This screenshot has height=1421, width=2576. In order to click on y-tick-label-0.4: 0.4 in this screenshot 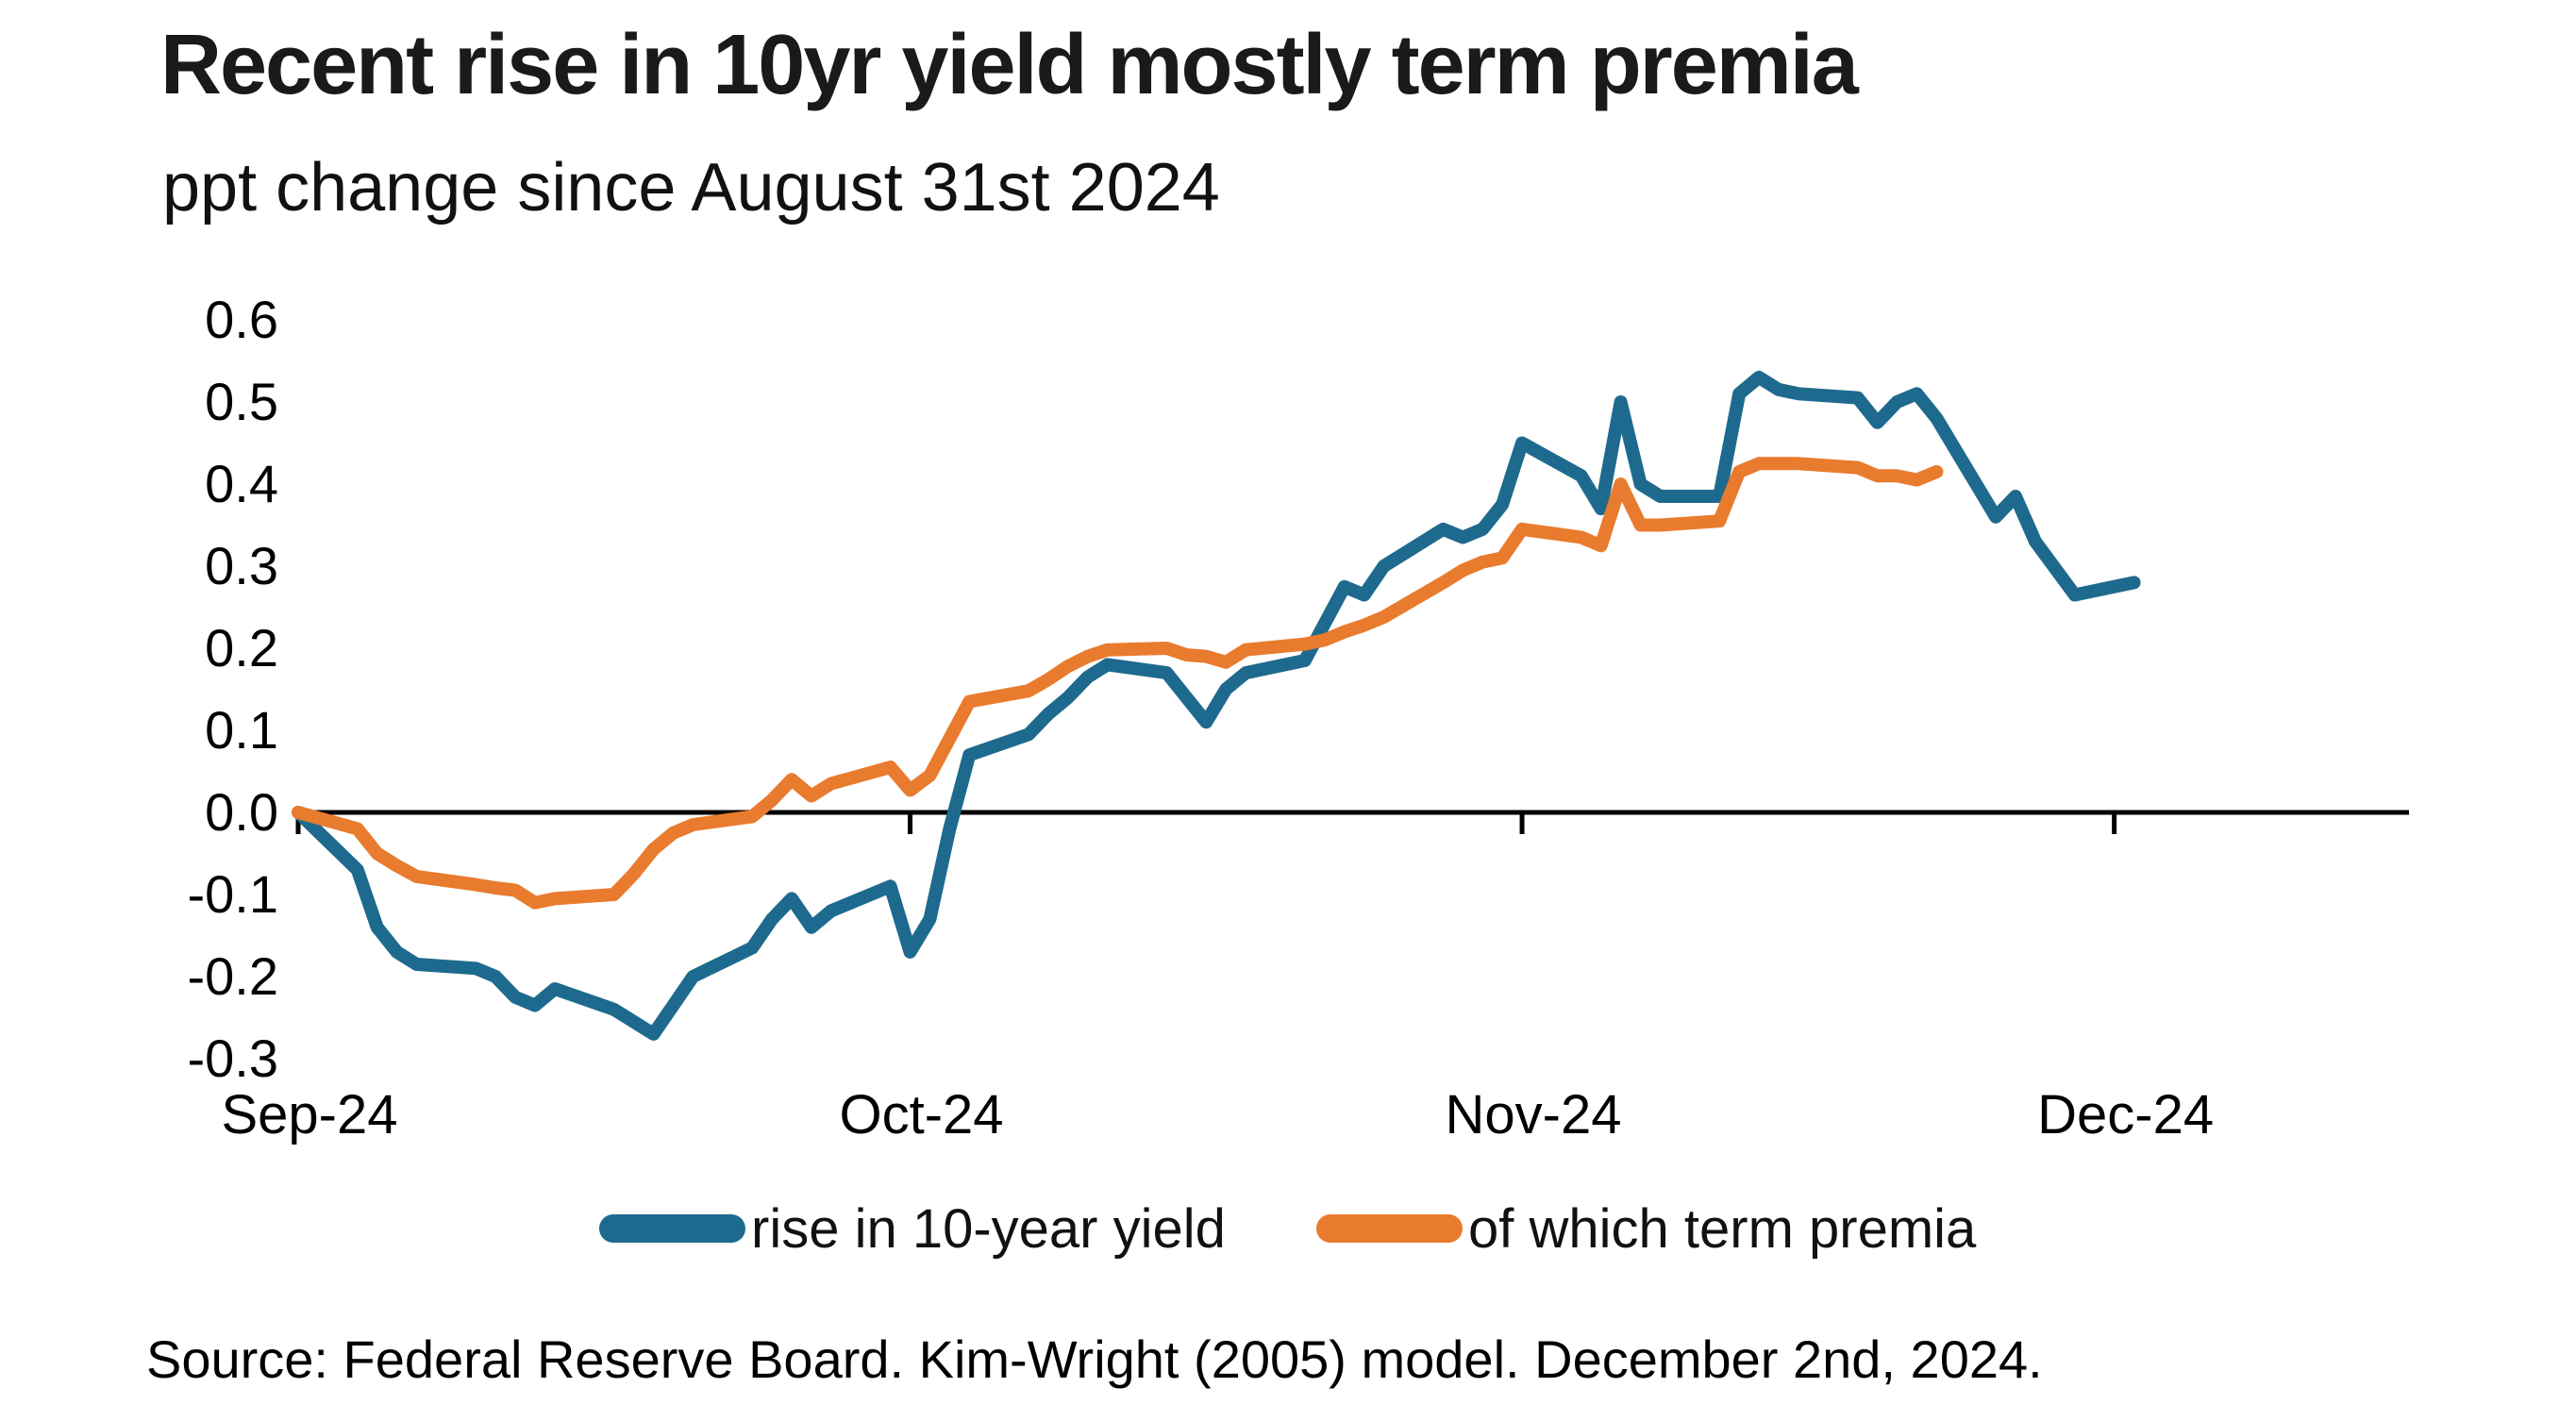, I will do `click(241, 484)`.